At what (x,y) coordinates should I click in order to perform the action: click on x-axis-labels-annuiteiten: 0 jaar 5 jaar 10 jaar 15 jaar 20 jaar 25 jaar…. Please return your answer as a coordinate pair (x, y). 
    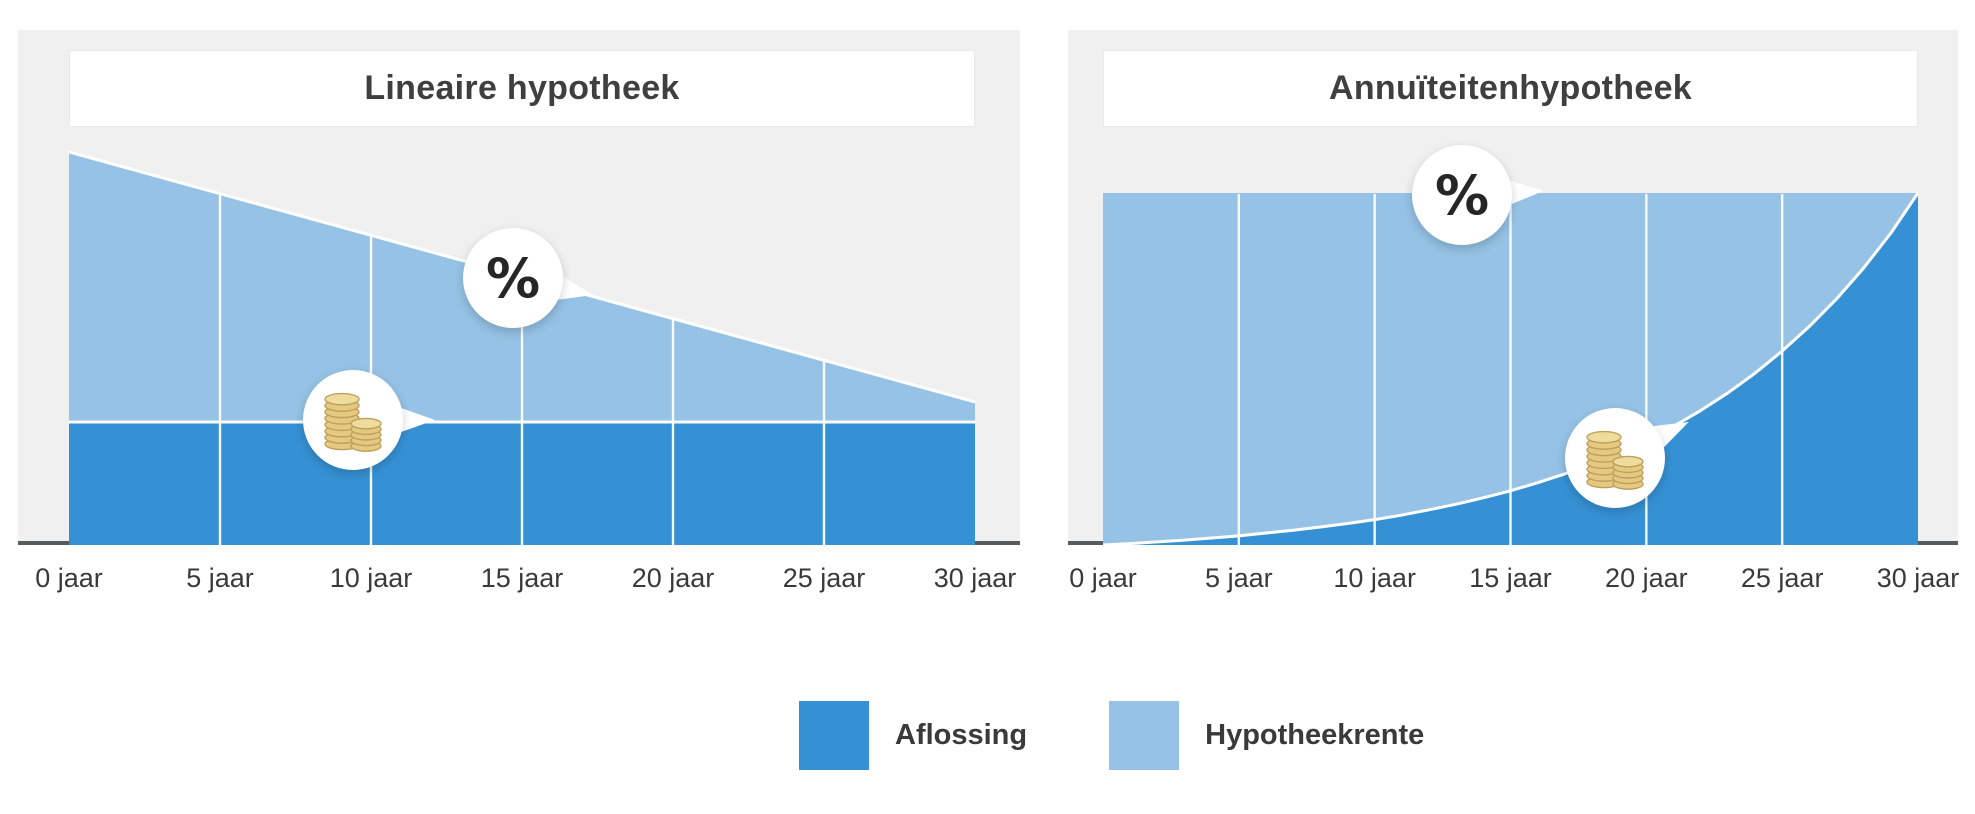
    Looking at the image, I should click on (1514, 584).